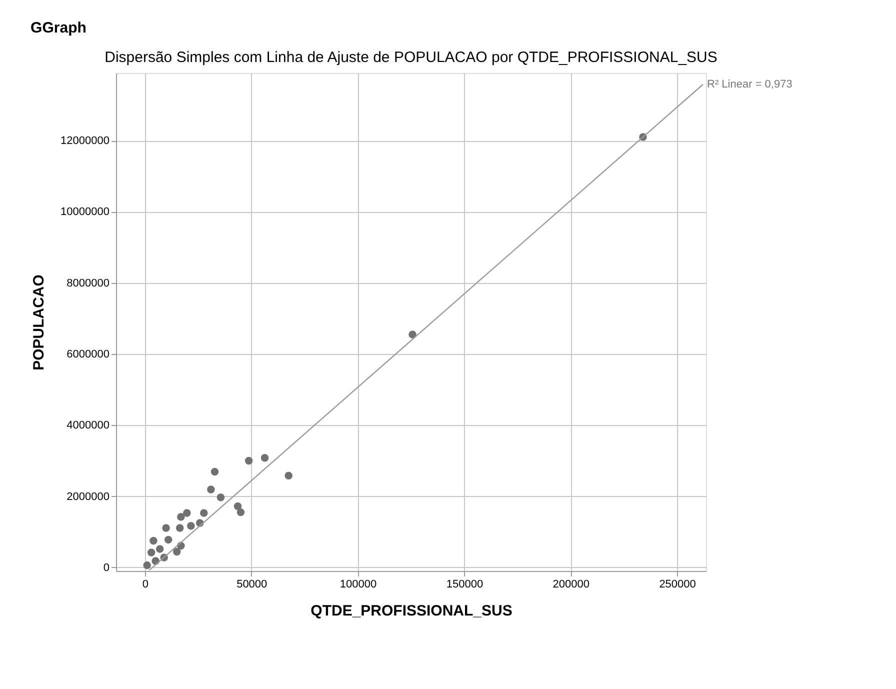 This screenshot has width=896, height=689. What do you see at coordinates (411, 611) in the screenshot?
I see `x-axis-title: QTDE_PROFISSIONAL_SUS` at bounding box center [411, 611].